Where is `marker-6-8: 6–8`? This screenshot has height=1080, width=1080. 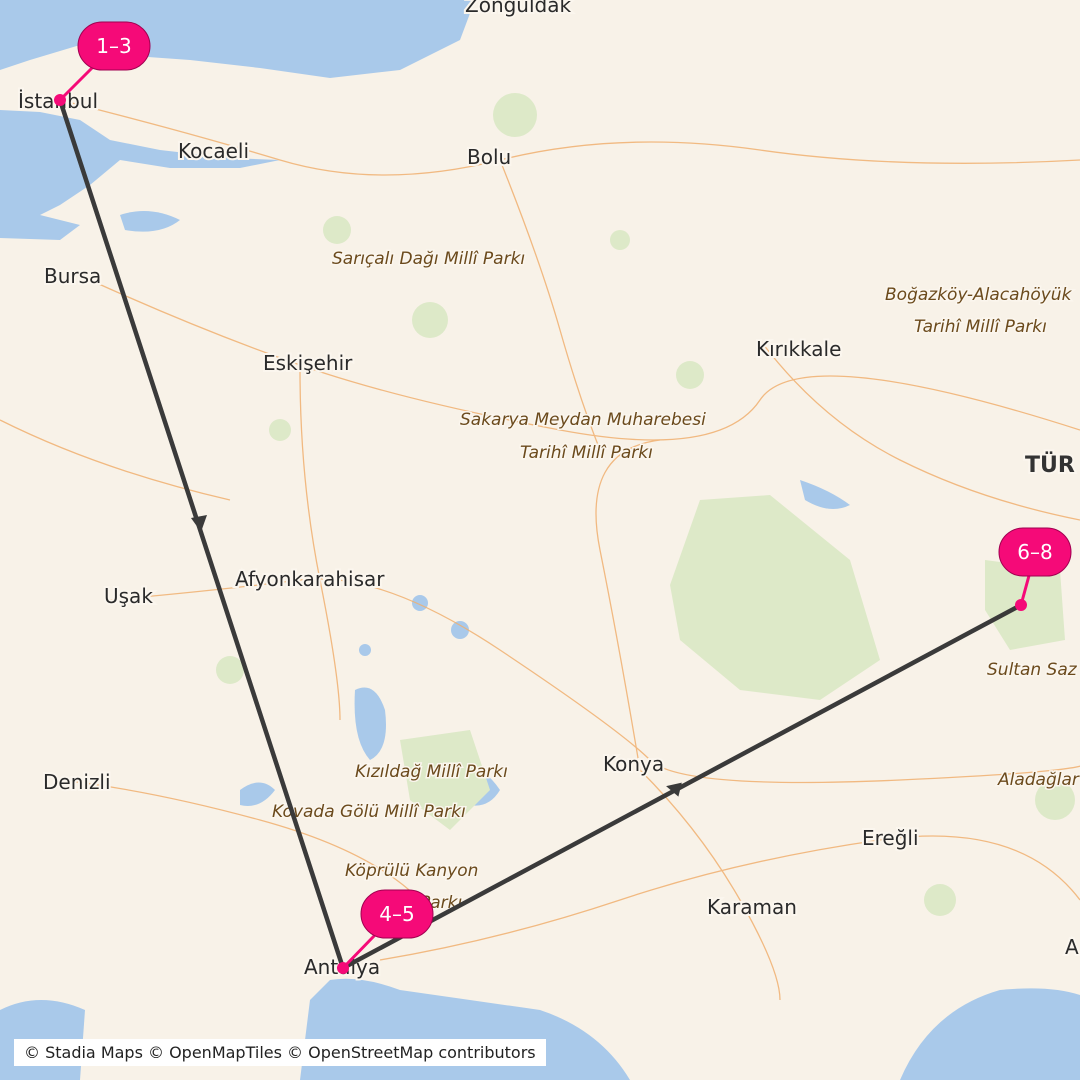 marker-6-8: 6–8 is located at coordinates (1035, 569).